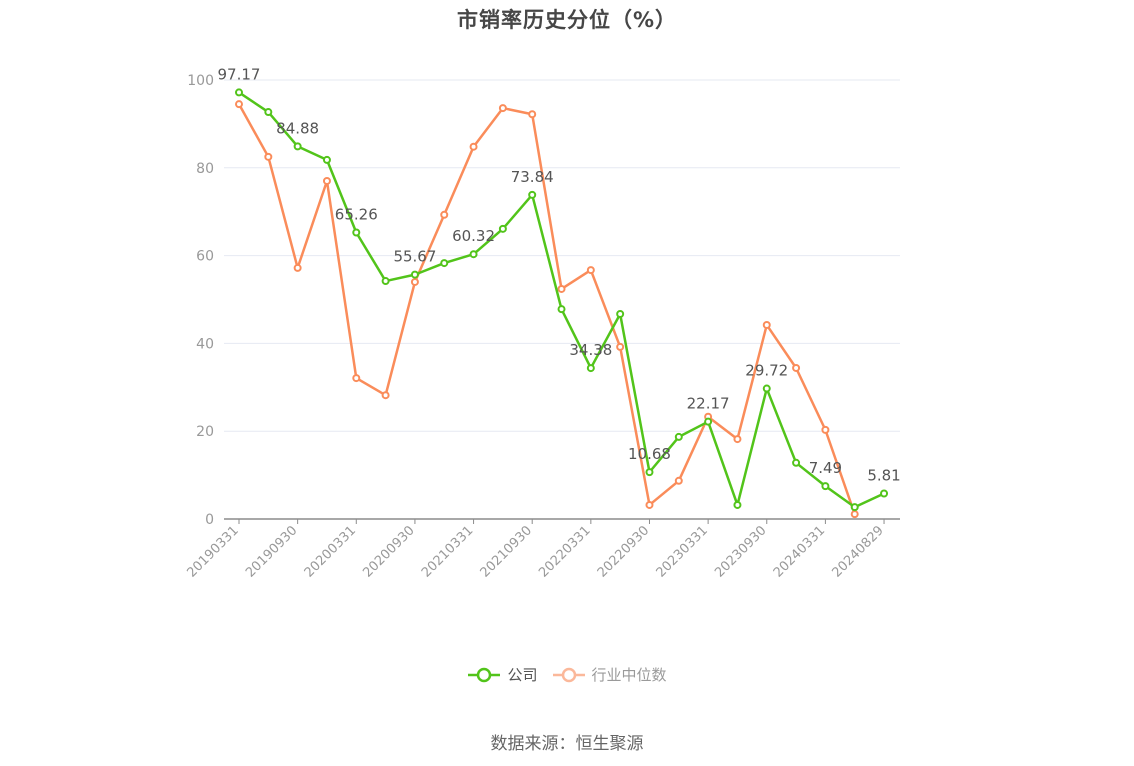 The height and width of the screenshot is (766, 1134). What do you see at coordinates (799, 551) in the screenshot?
I see `svg-text: 20240331` at bounding box center [799, 551].